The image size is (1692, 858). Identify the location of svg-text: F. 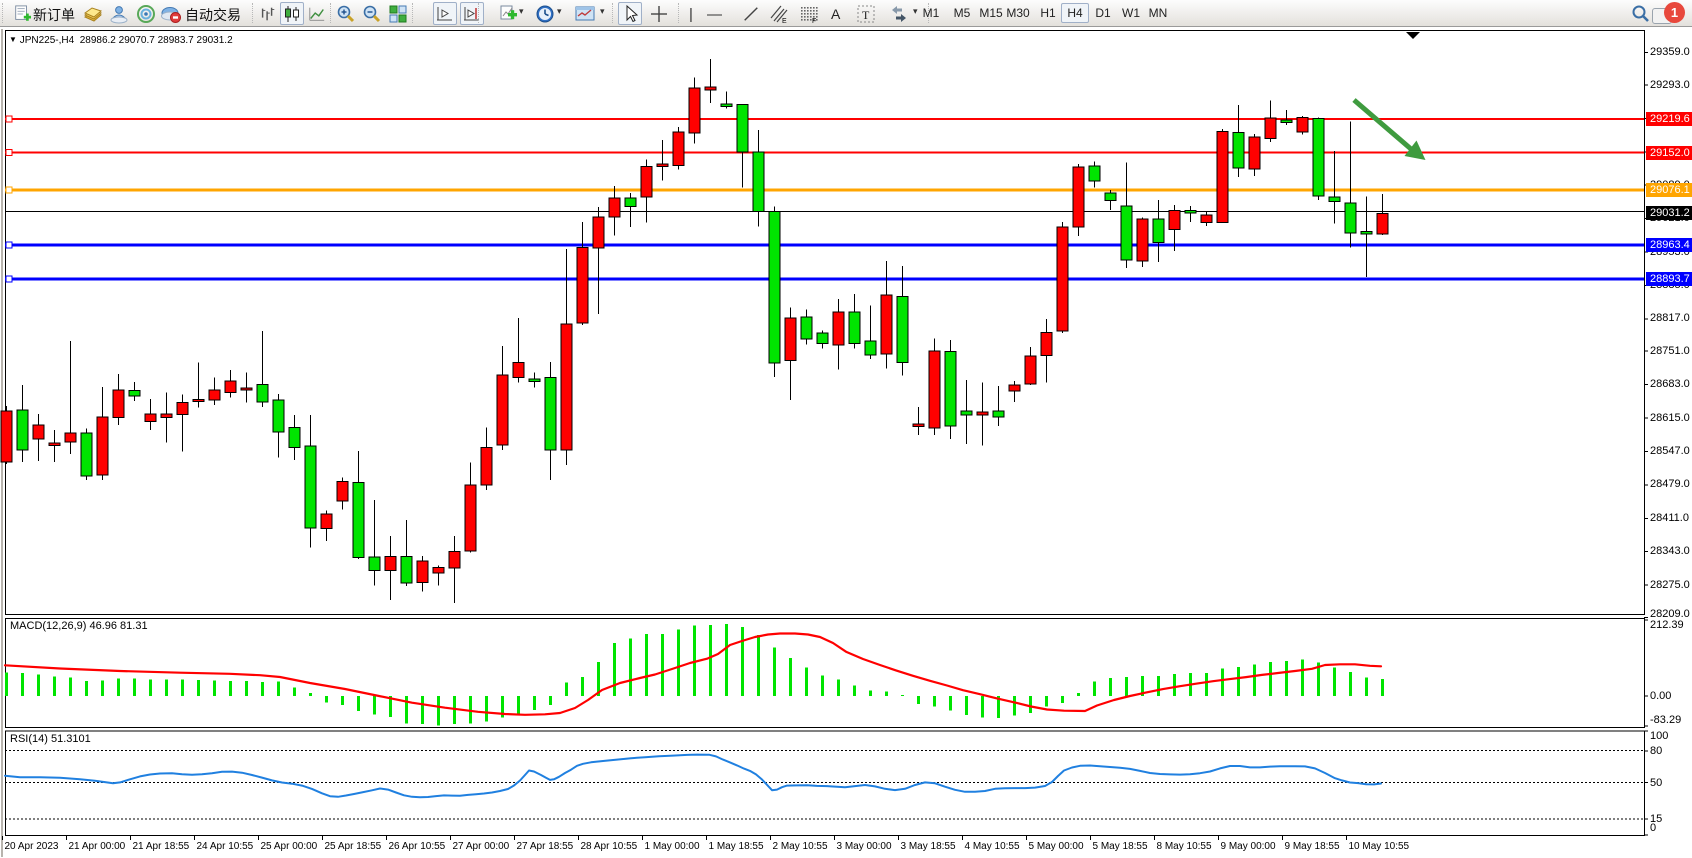
(814, 21).